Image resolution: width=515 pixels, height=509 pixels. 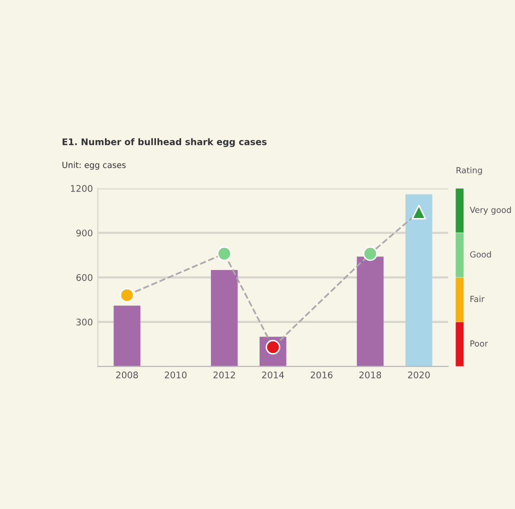 What do you see at coordinates (175, 375) in the screenshot?
I see `x-tick-label: 2010` at bounding box center [175, 375].